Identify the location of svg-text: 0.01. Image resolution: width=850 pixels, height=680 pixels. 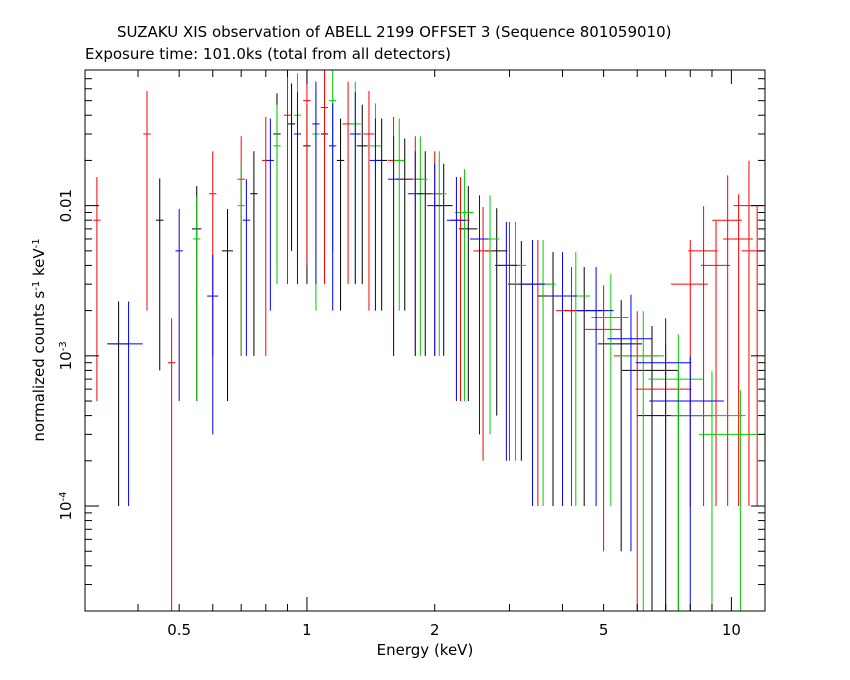
(66, 205).